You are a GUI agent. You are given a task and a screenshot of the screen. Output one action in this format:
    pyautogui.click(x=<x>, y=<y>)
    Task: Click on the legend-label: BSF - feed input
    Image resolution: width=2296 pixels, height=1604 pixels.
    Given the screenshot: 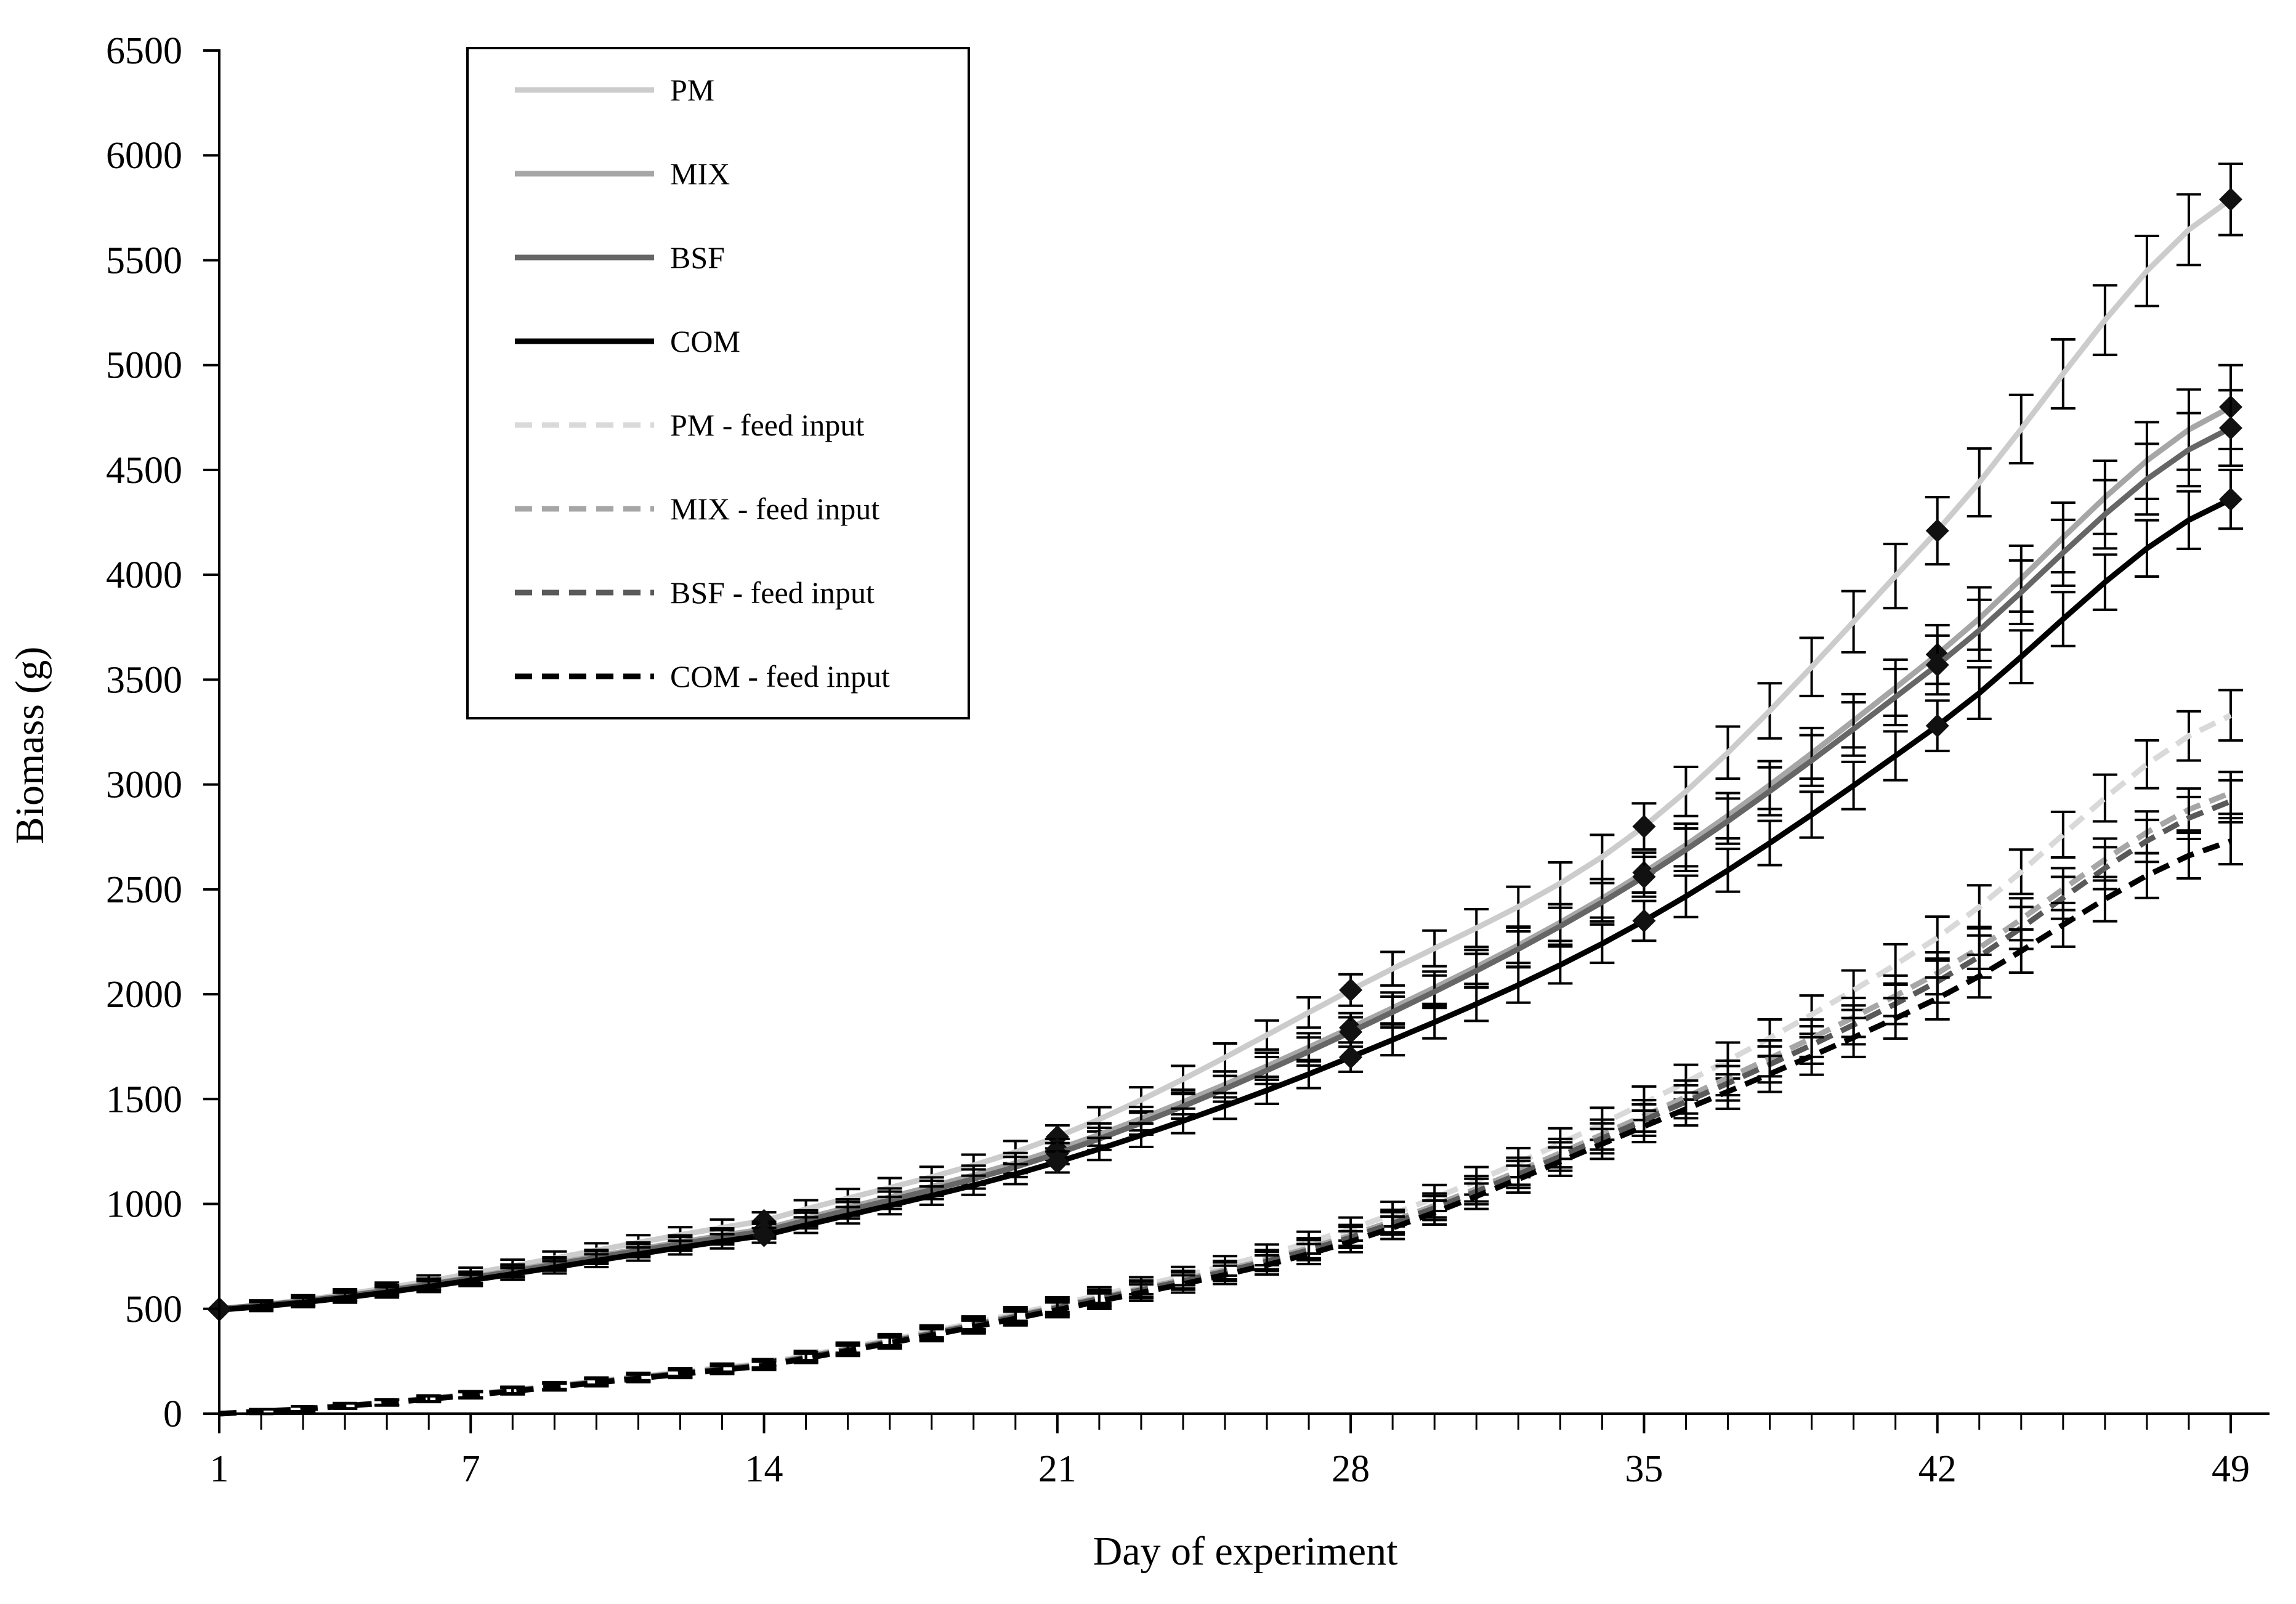 What is the action you would take?
    pyautogui.click(x=772, y=592)
    